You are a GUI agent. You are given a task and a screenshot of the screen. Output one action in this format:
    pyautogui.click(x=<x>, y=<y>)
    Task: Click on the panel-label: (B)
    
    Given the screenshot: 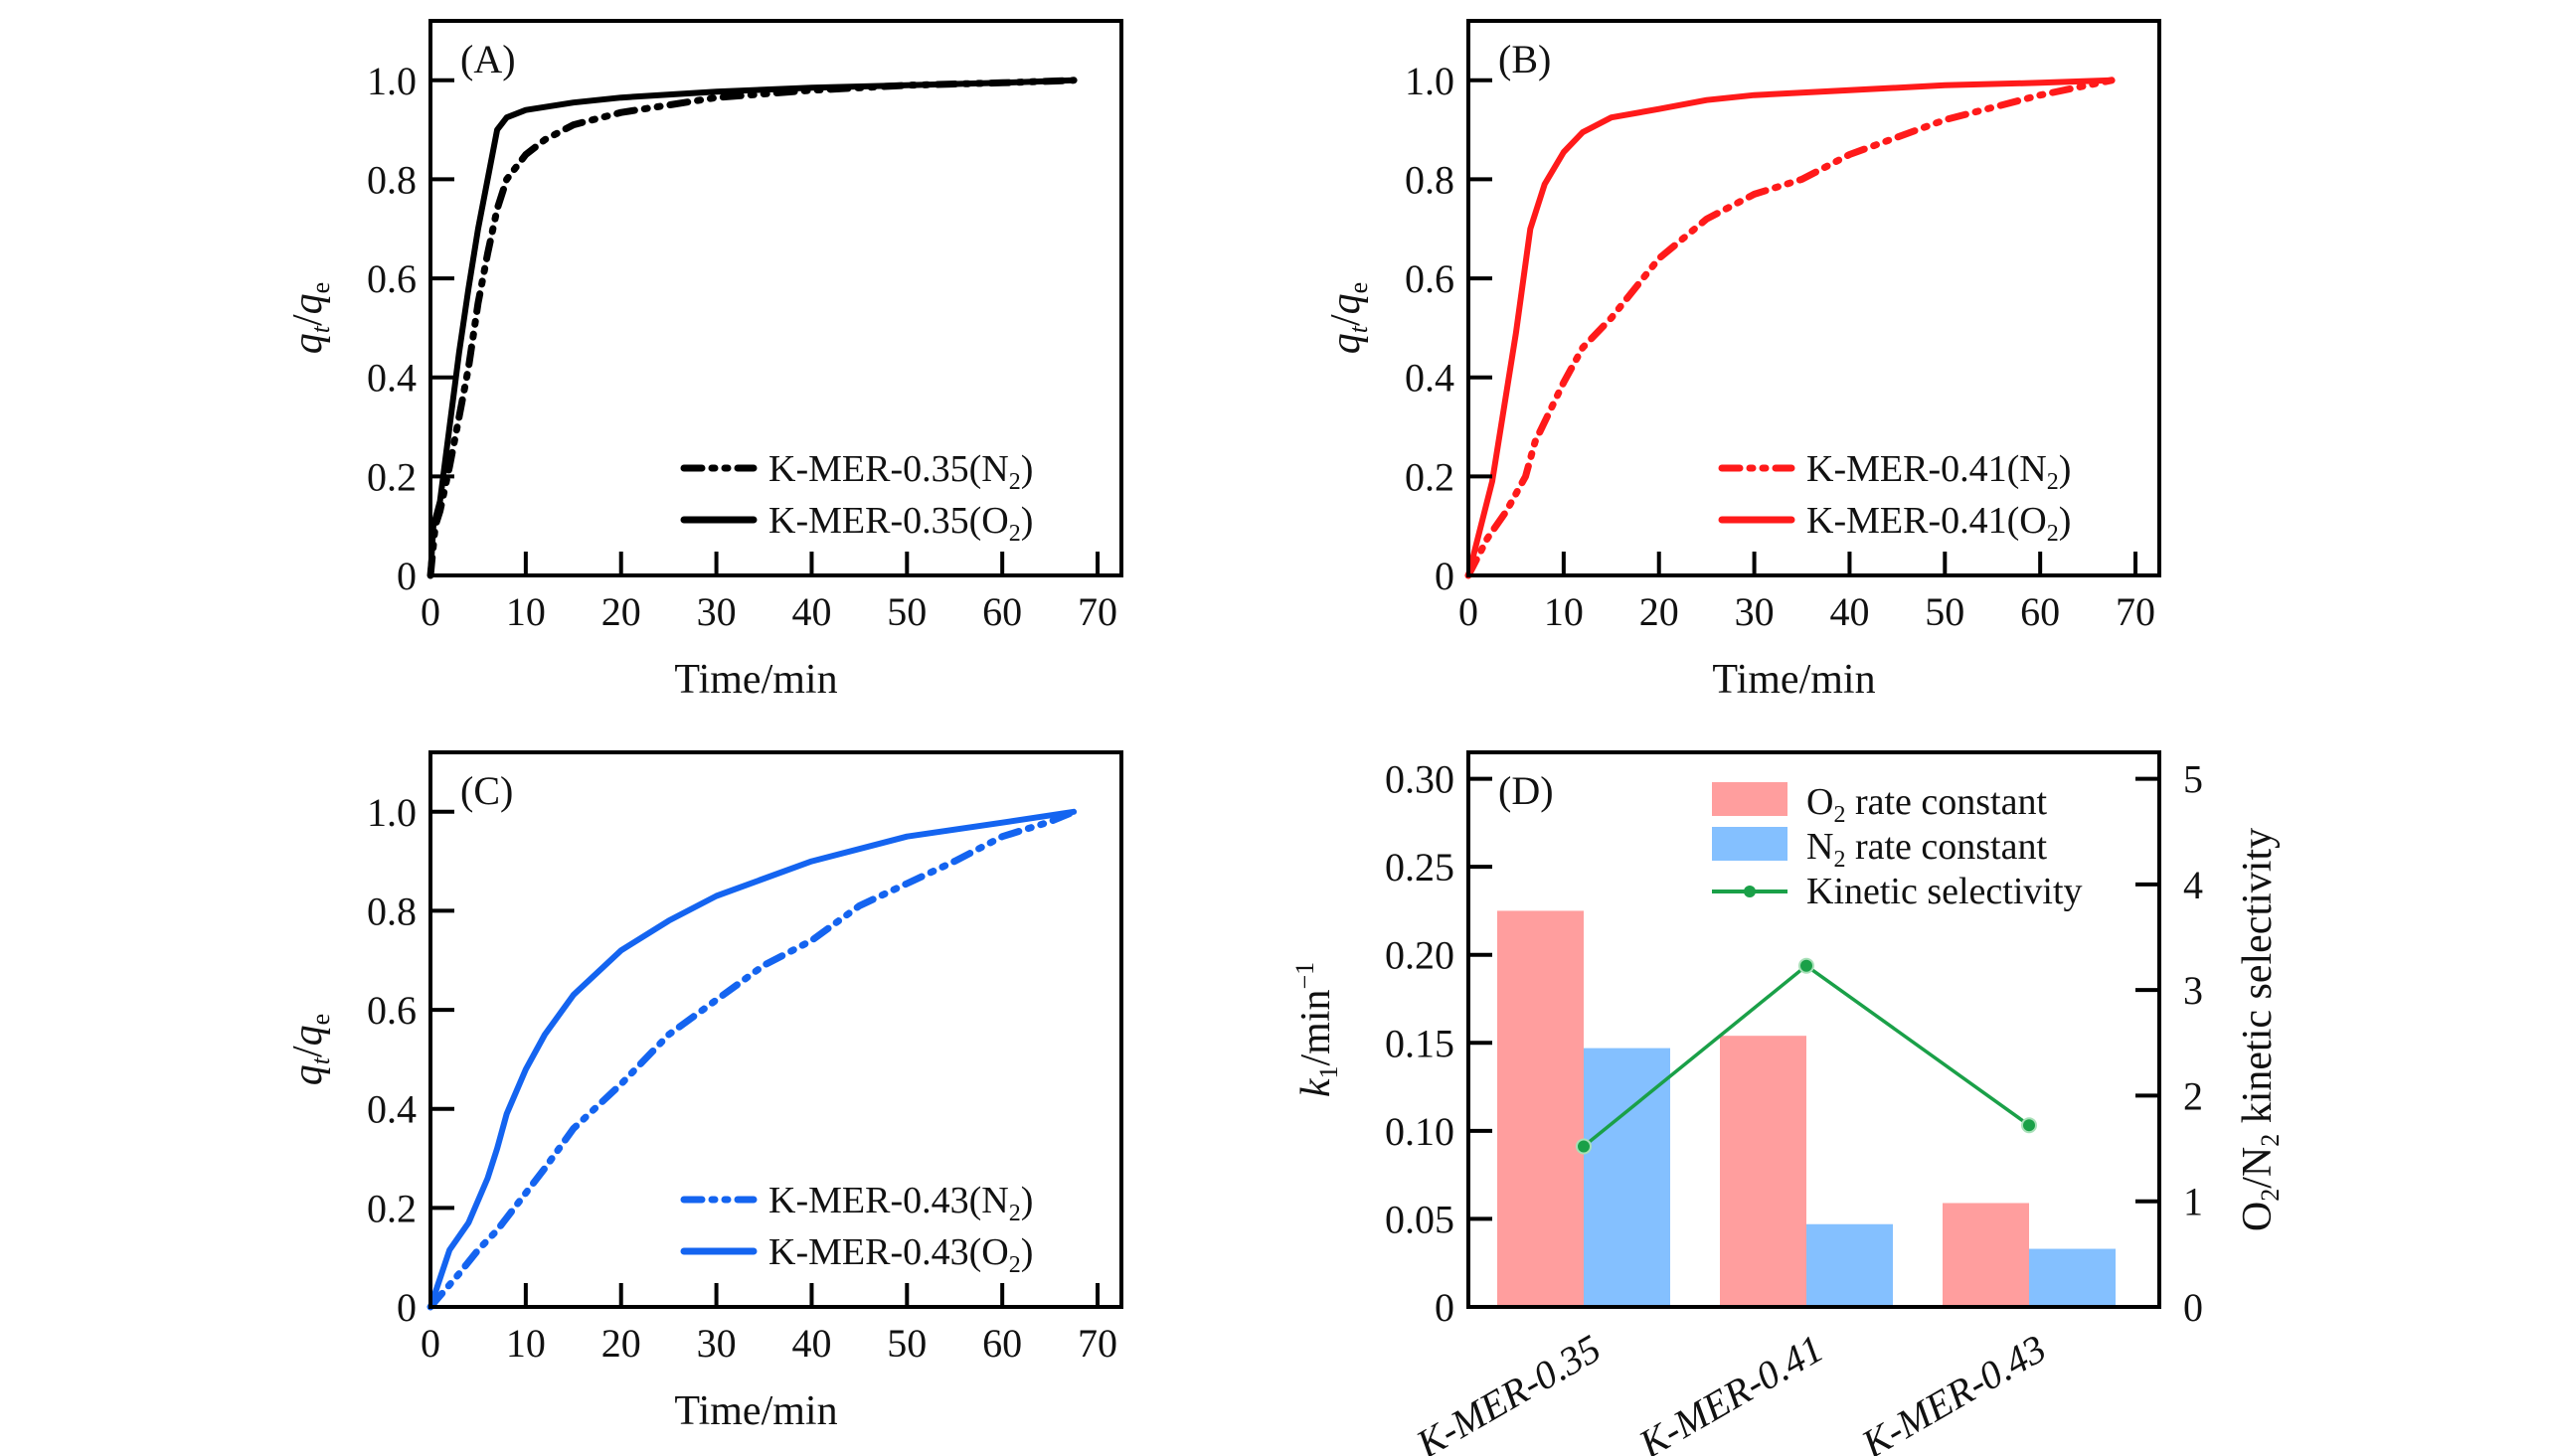 What is the action you would take?
    pyautogui.click(x=1525, y=59)
    